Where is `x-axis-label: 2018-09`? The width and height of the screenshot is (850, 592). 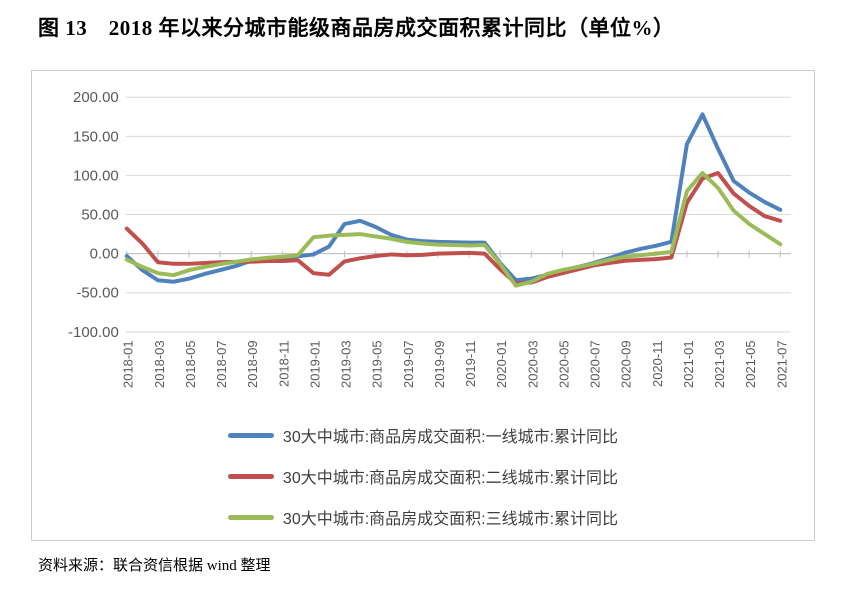
x-axis-label: 2018-09 is located at coordinates (252, 364).